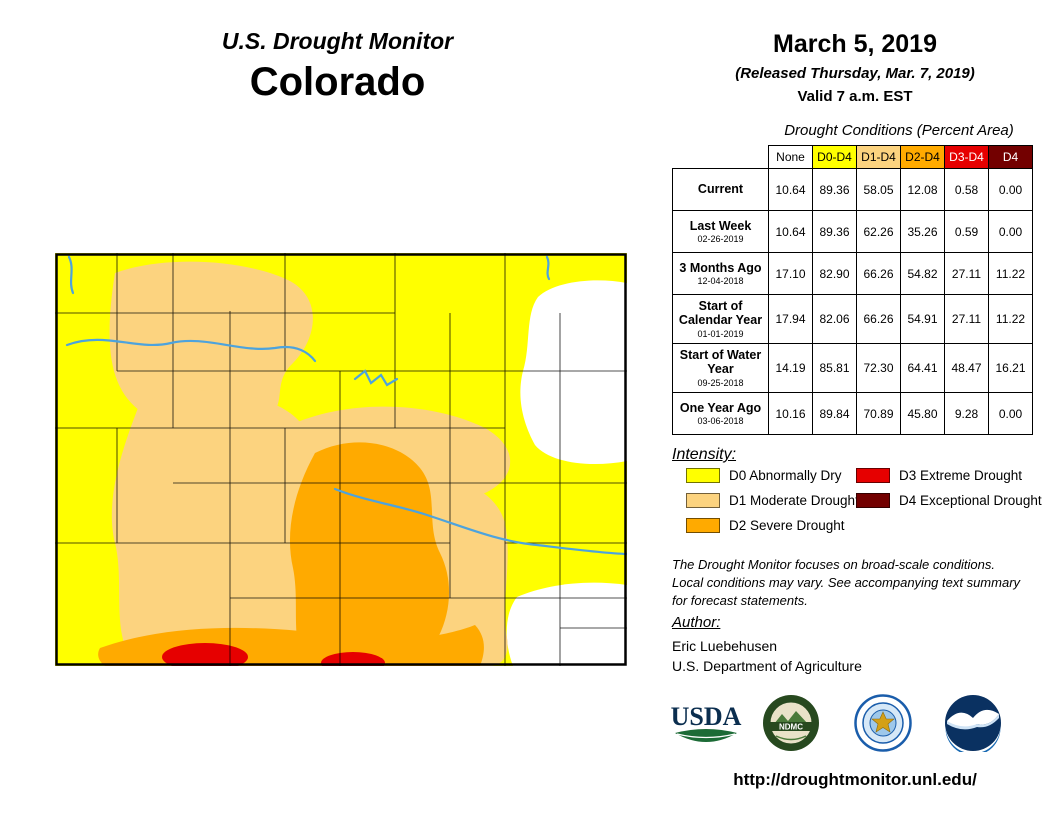 The image size is (1056, 816). What do you see at coordinates (720, 267) in the screenshot?
I see `row-label-text: 3 Months Ago` at bounding box center [720, 267].